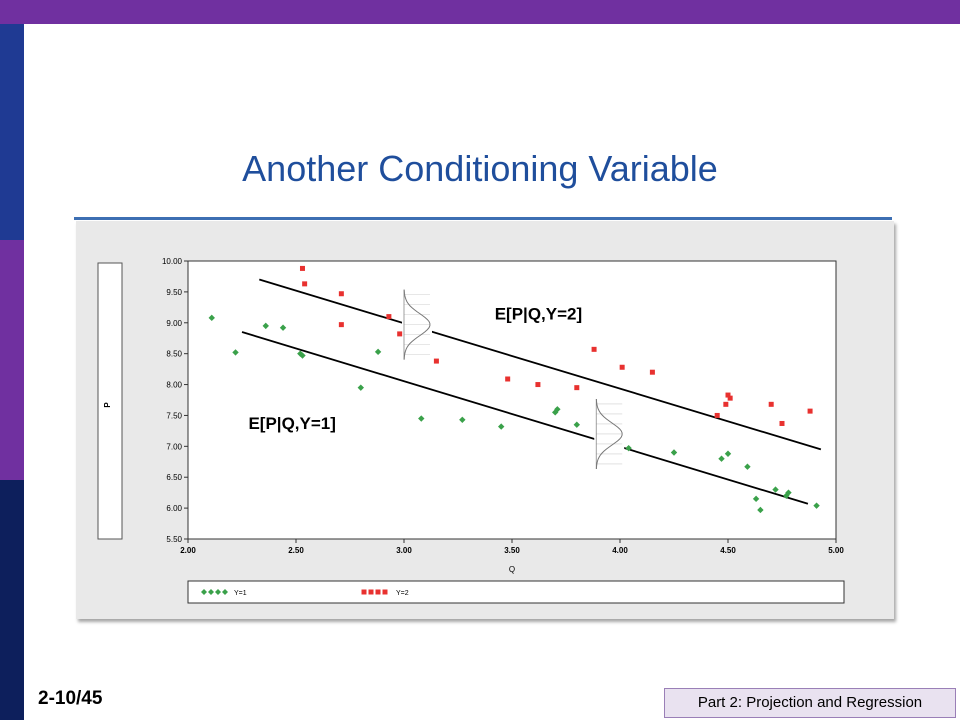  What do you see at coordinates (188, 550) in the screenshot?
I see `x-tick-label: 2.00` at bounding box center [188, 550].